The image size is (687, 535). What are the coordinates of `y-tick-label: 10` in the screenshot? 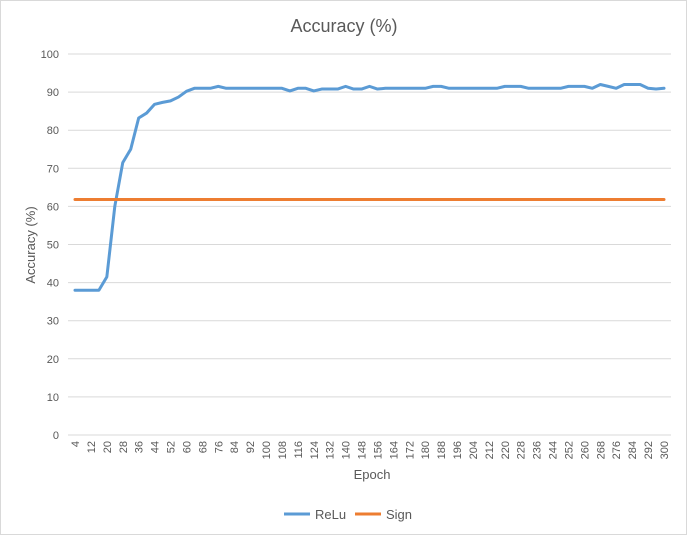 It's located at (53, 398).